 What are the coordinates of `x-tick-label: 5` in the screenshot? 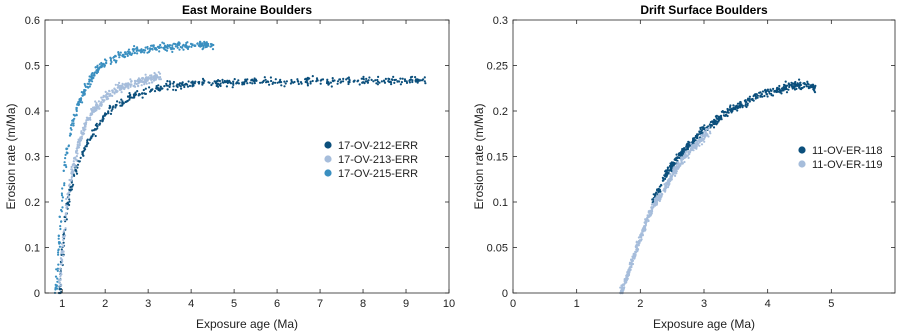 It's located at (234, 304).